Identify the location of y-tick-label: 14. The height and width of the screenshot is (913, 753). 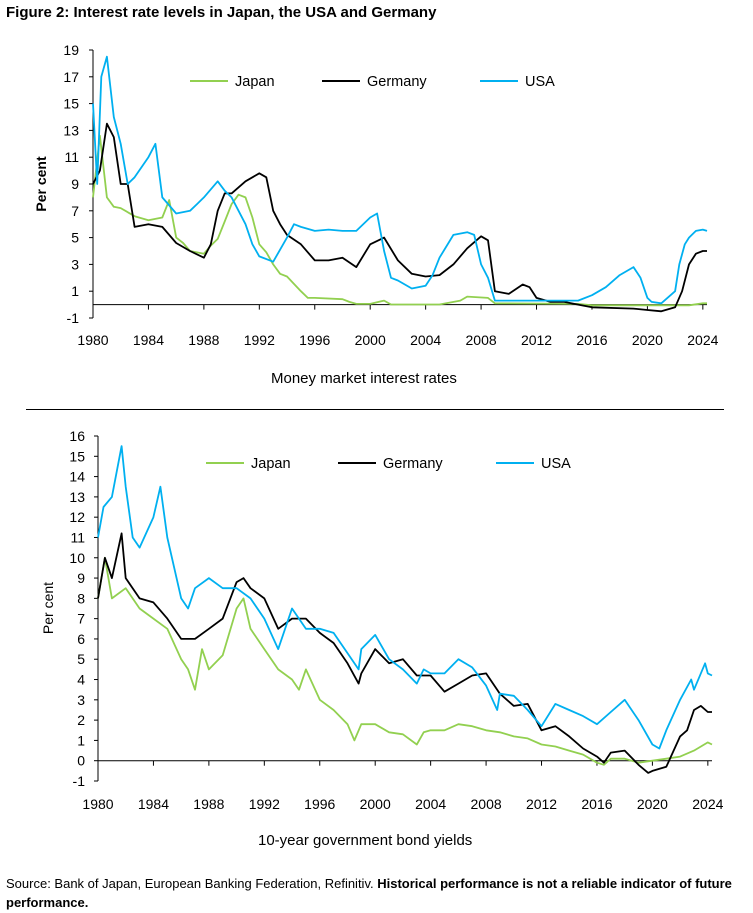
(77, 477).